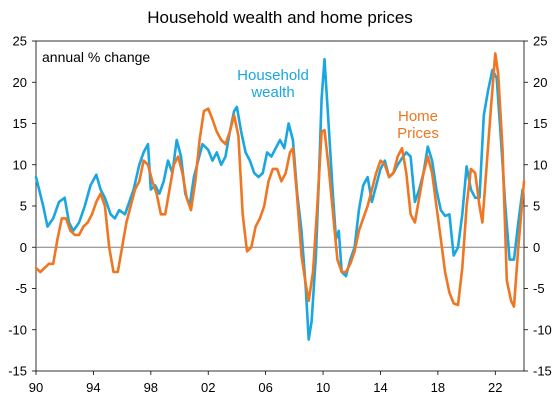  I want to click on y-tick-label-right: 20, so click(540, 82).